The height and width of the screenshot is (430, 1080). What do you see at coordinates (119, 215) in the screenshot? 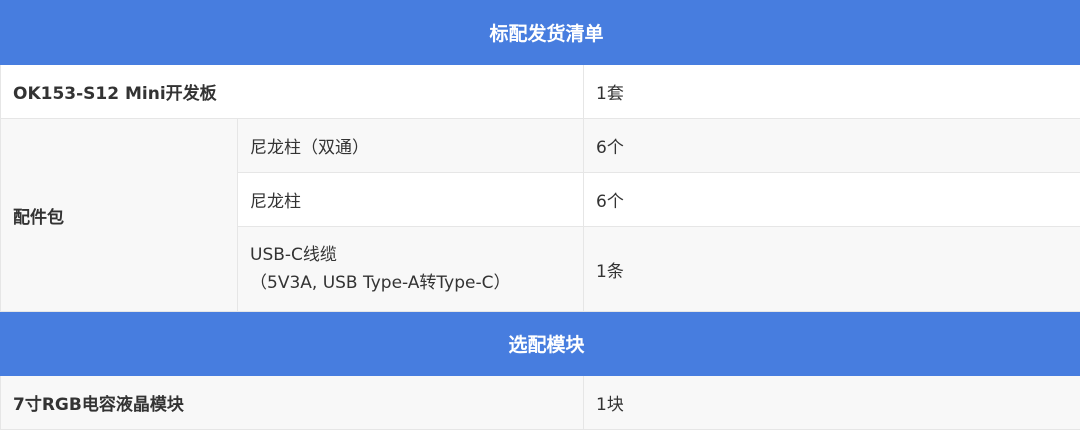
I see `group-name: 配件包` at bounding box center [119, 215].